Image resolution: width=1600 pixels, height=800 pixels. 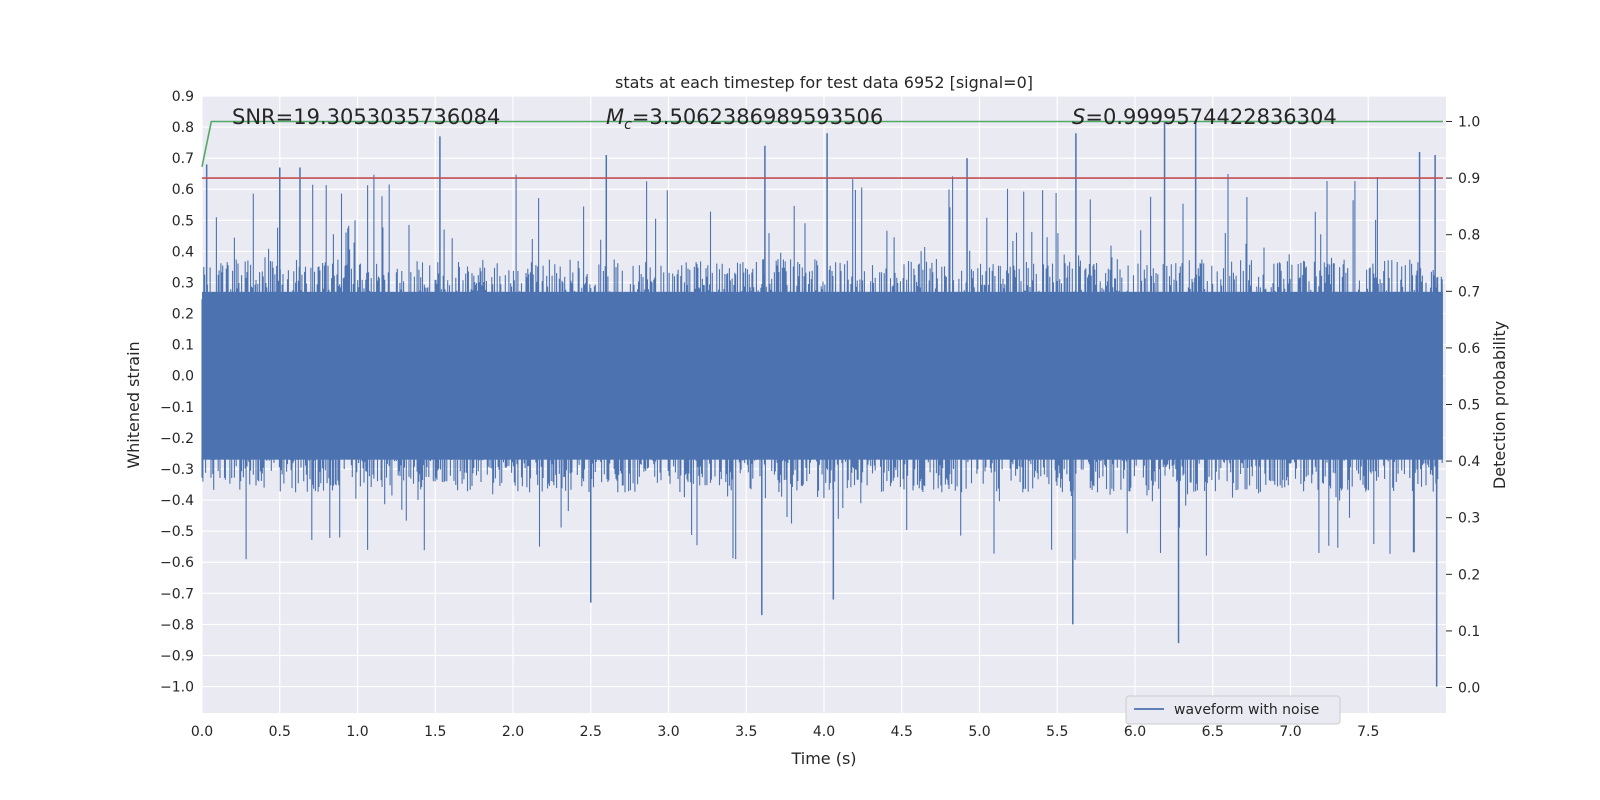 What do you see at coordinates (757, 117) in the screenshot?
I see `mc-value: =3.5062386989593506` at bounding box center [757, 117].